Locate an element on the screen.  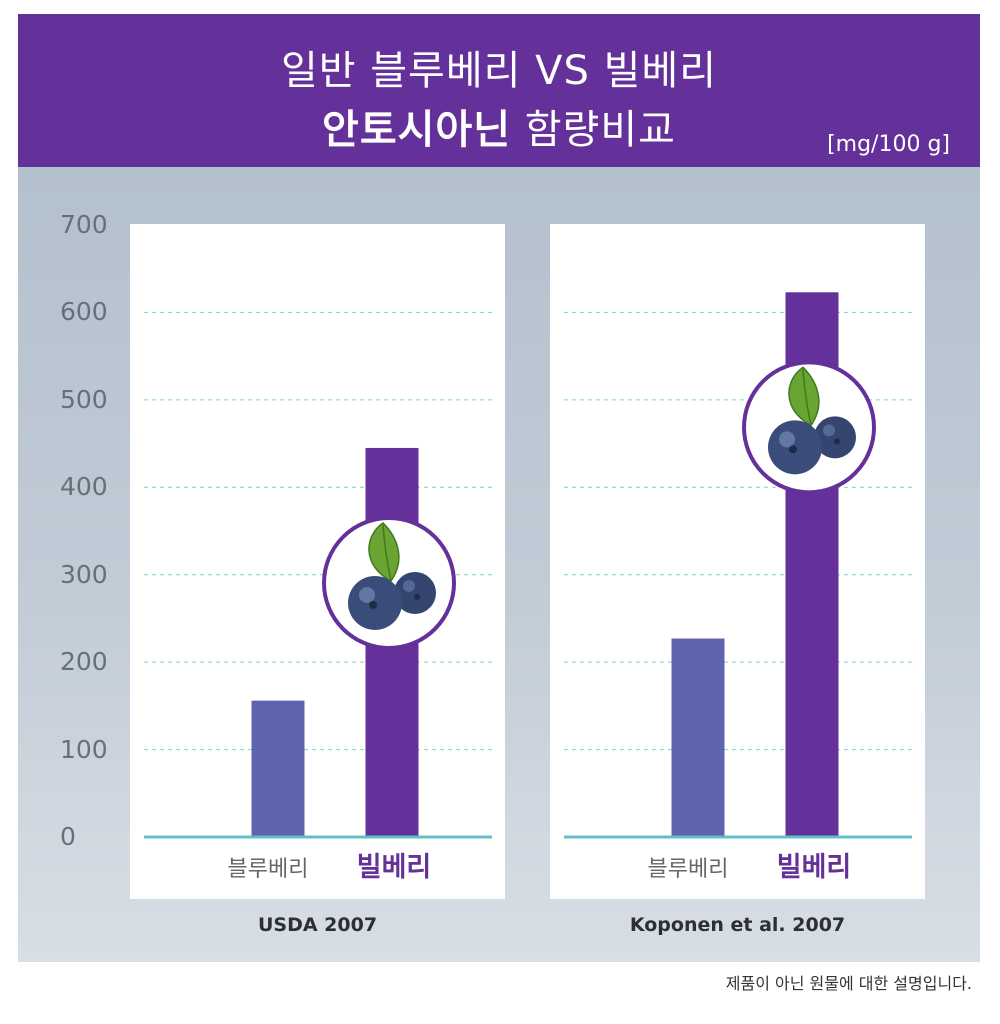
y-tick-label: 0 is located at coordinates (68, 836).